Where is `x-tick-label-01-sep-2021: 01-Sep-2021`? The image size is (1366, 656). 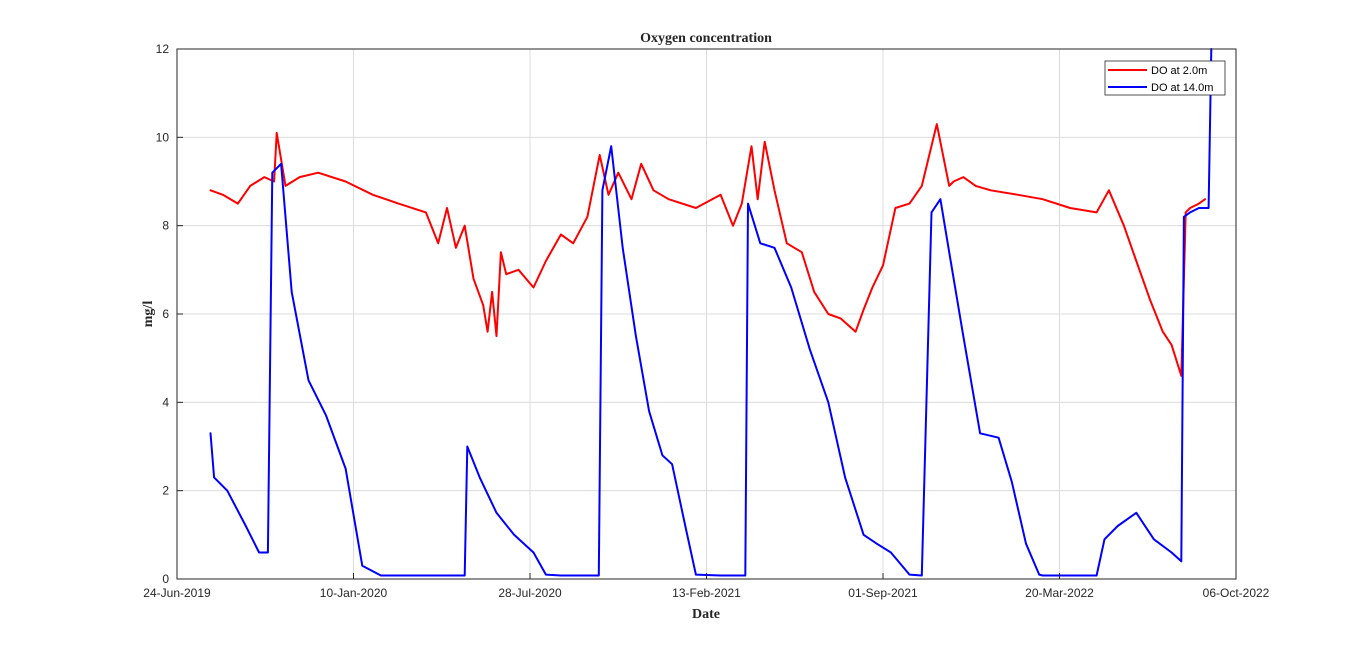 x-tick-label-01-sep-2021: 01-Sep-2021 is located at coordinates (883, 593).